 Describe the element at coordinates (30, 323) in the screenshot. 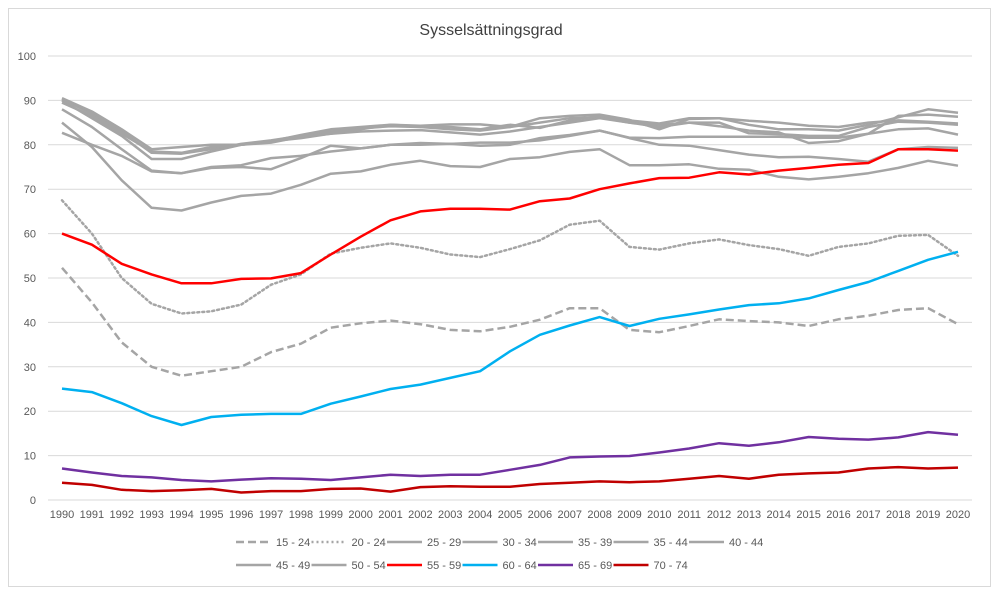

I see `y-tick-label: 40` at that location.